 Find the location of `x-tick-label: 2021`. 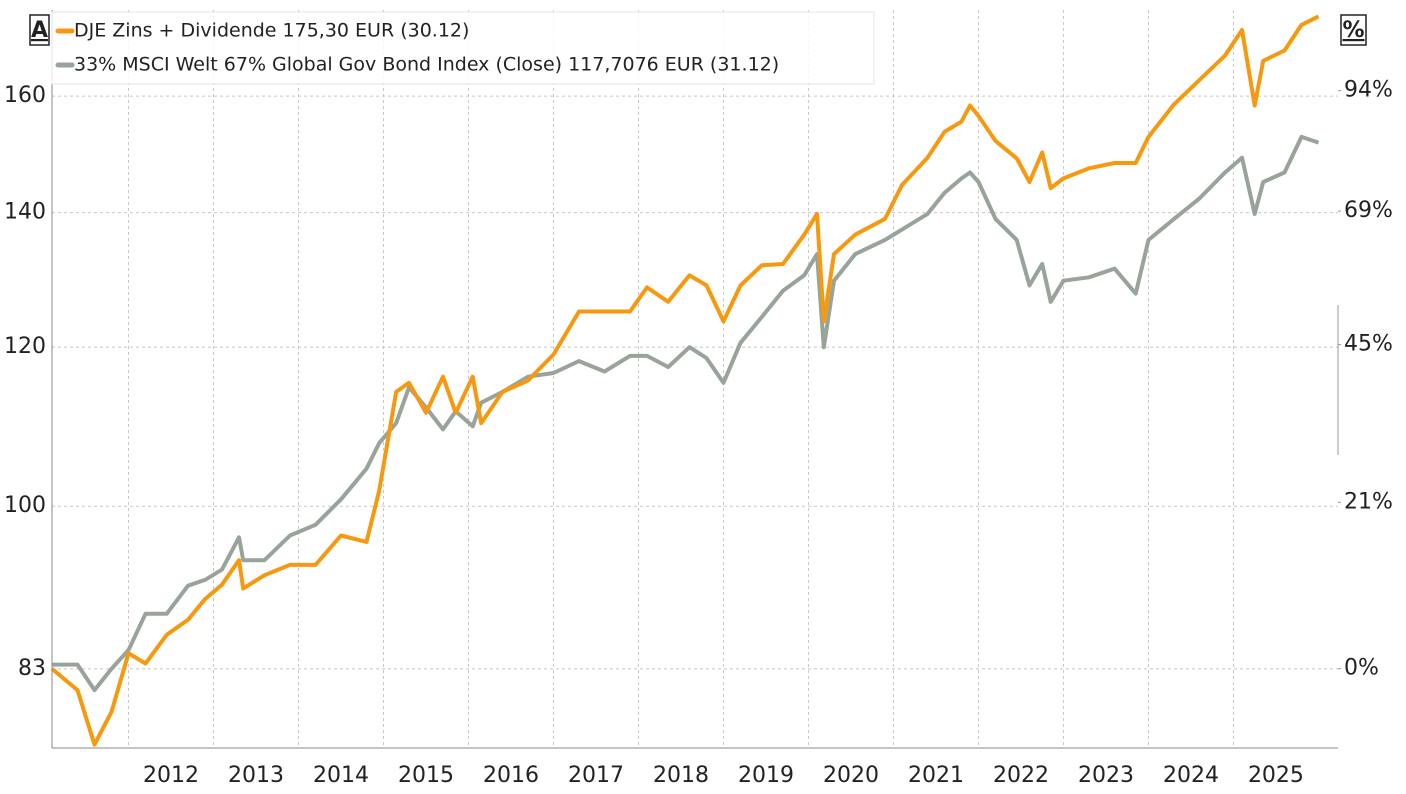

x-tick-label: 2021 is located at coordinates (936, 775).